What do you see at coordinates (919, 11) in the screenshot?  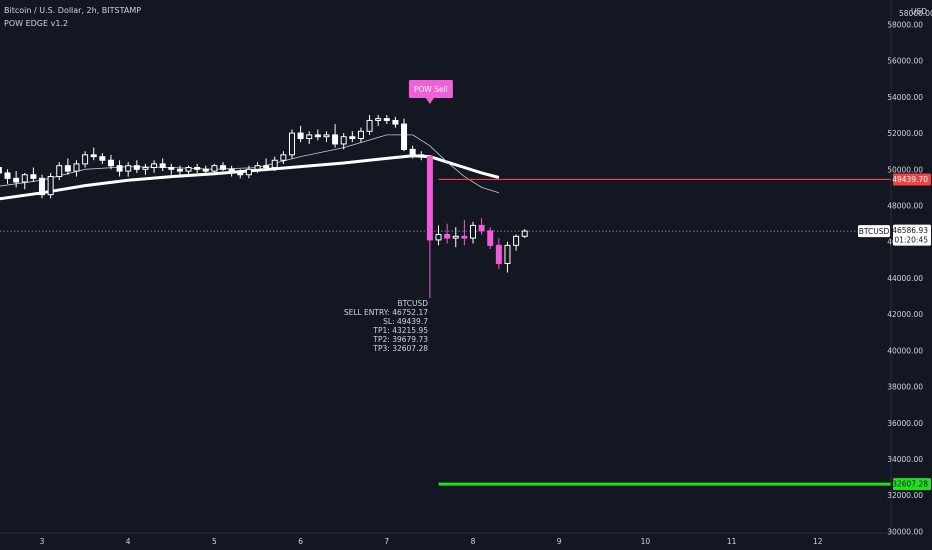 I see `y-axis-unit: USD` at bounding box center [919, 11].